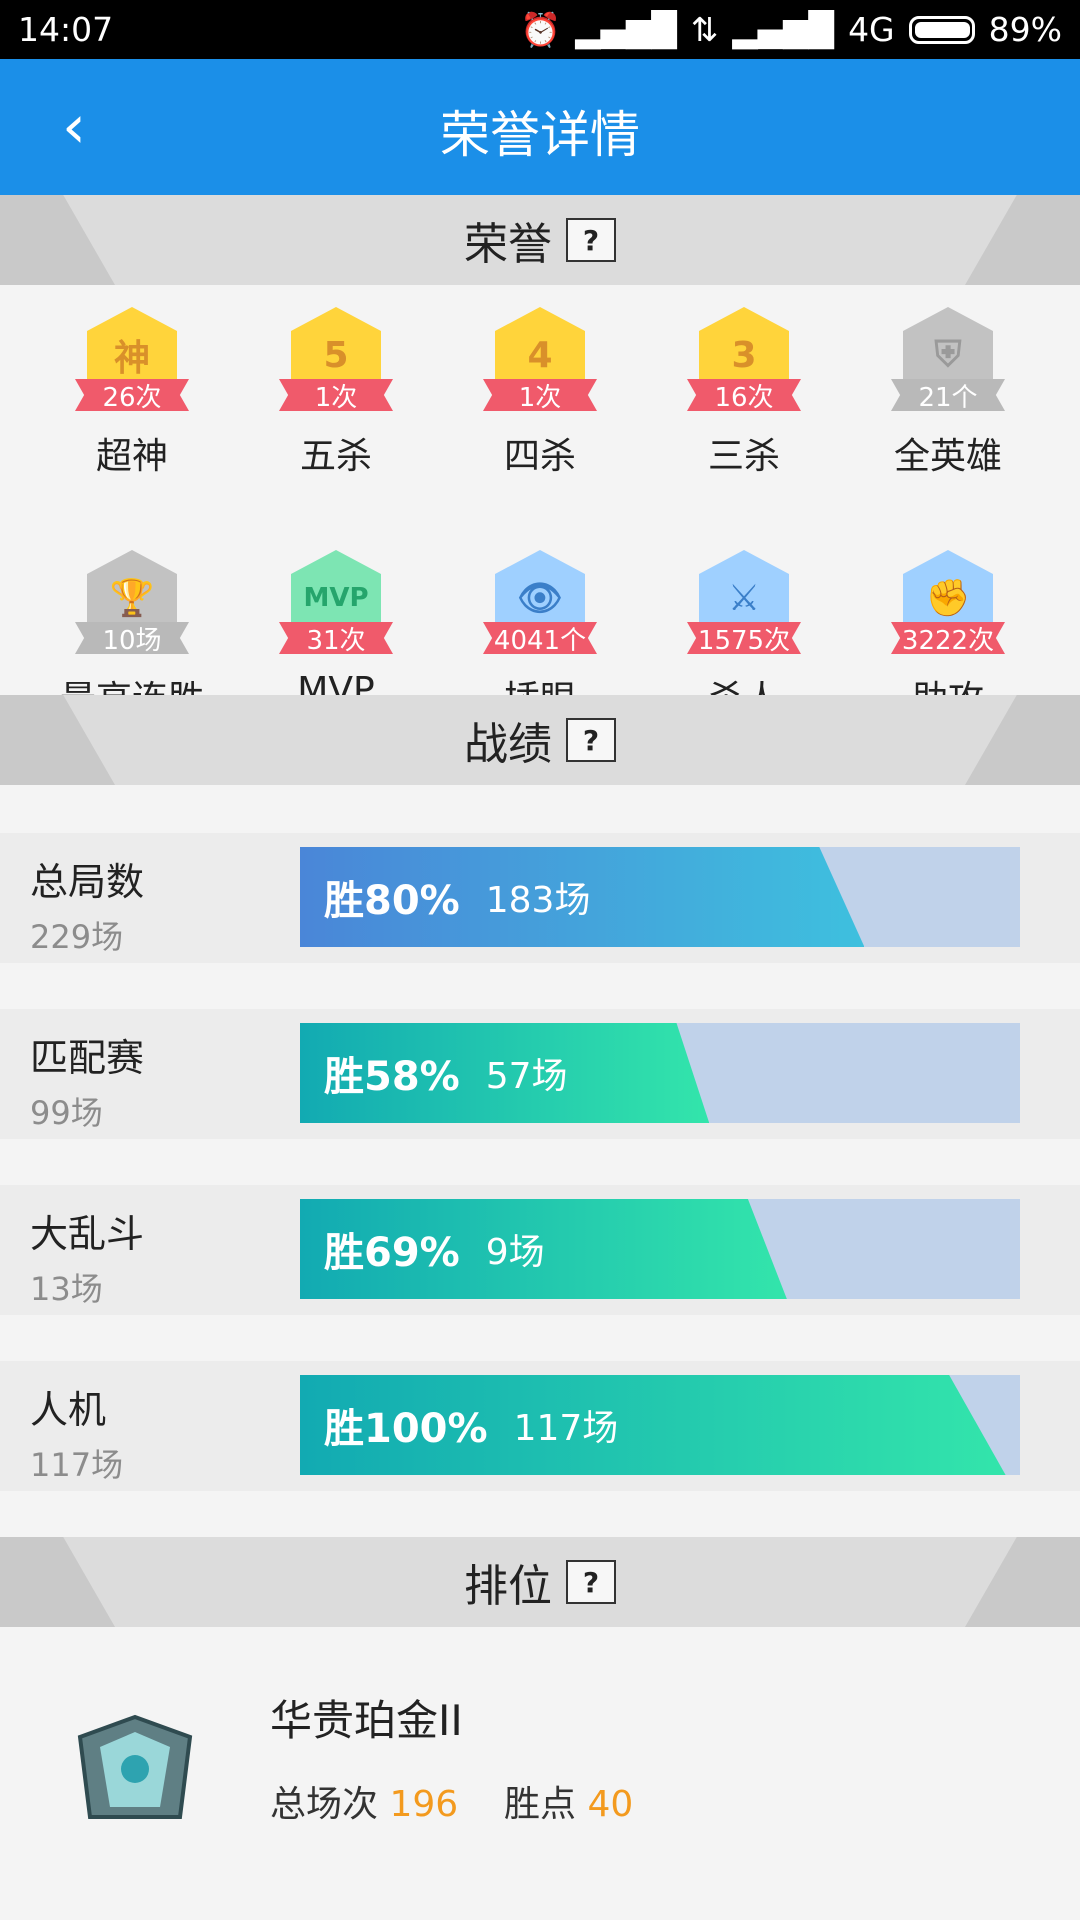  What do you see at coordinates (335, 456) in the screenshot?
I see `honor-label: 五杀` at bounding box center [335, 456].